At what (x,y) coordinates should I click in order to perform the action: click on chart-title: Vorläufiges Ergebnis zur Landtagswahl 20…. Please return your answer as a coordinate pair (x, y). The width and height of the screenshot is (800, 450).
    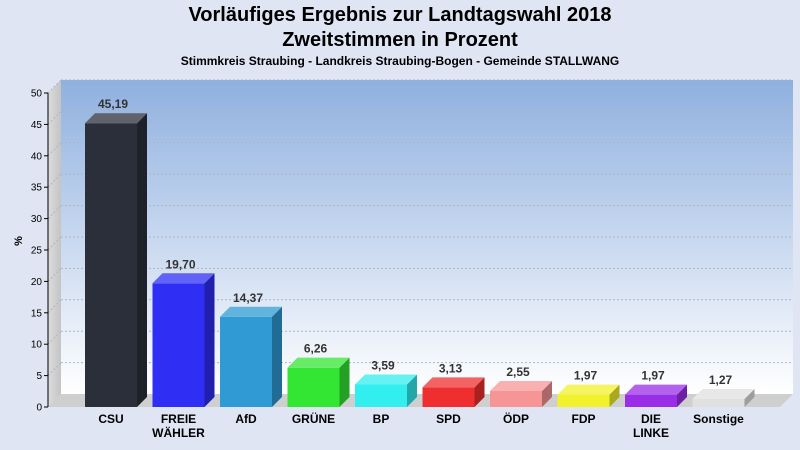
    Looking at the image, I should click on (400, 15).